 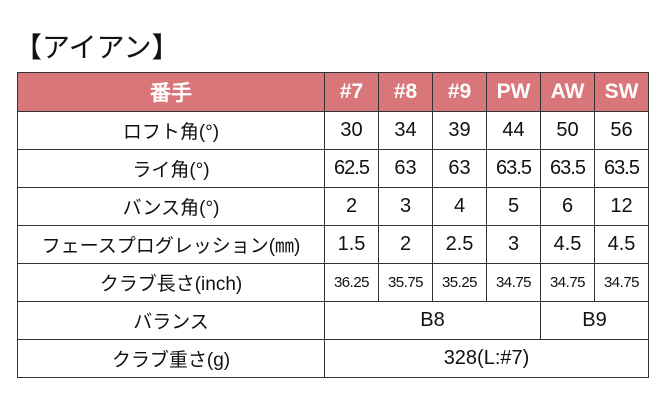 What do you see at coordinates (621, 92) in the screenshot?
I see `header-col: SW` at bounding box center [621, 92].